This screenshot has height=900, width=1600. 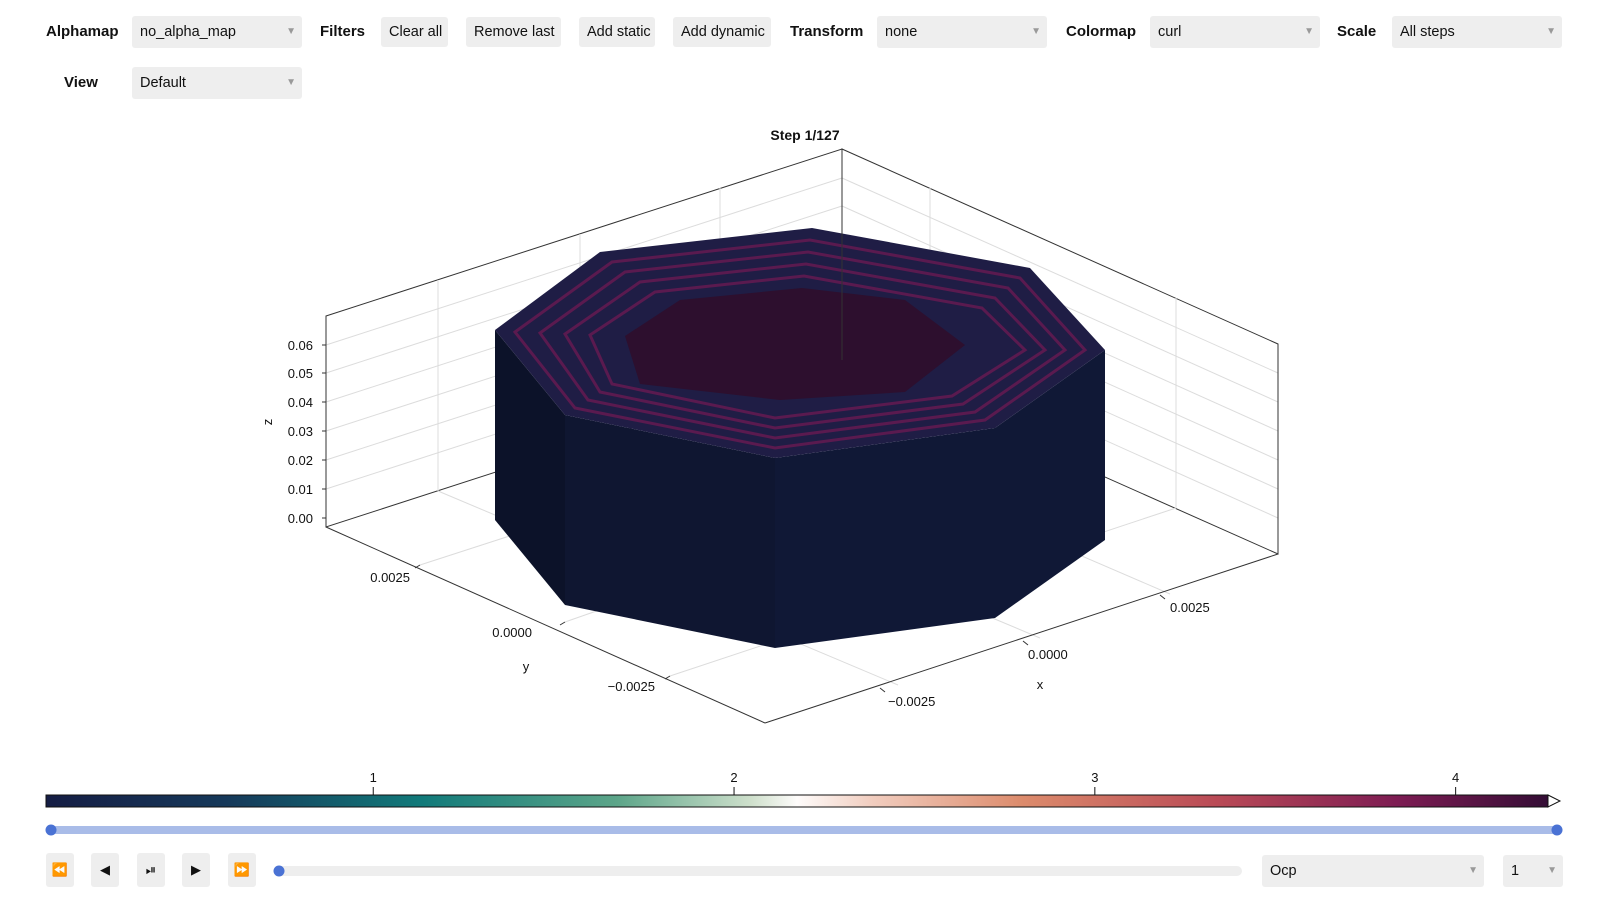 What do you see at coordinates (1557, 830) in the screenshot?
I see `range-slider-end-handle` at bounding box center [1557, 830].